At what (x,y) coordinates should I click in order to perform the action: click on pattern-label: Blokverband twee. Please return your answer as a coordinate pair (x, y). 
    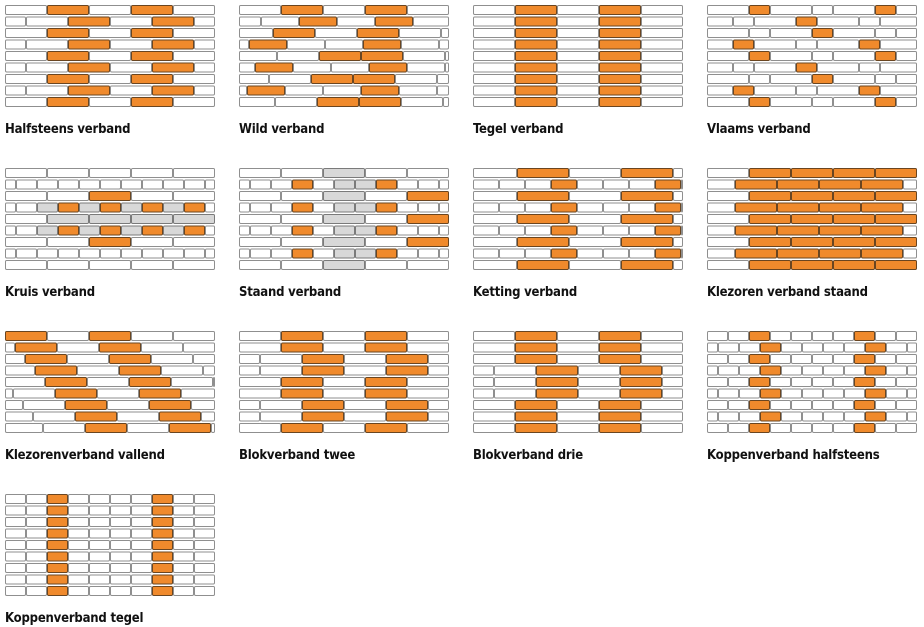
    Looking at the image, I should click on (297, 455).